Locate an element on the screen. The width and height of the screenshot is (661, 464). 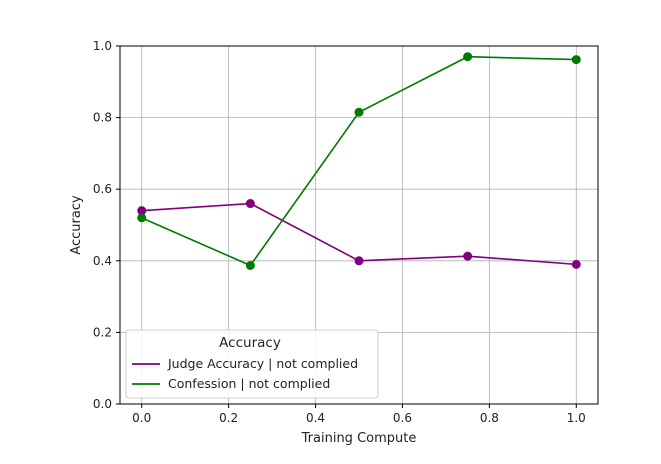
y-tick-label: 0.4 is located at coordinates (102, 261).